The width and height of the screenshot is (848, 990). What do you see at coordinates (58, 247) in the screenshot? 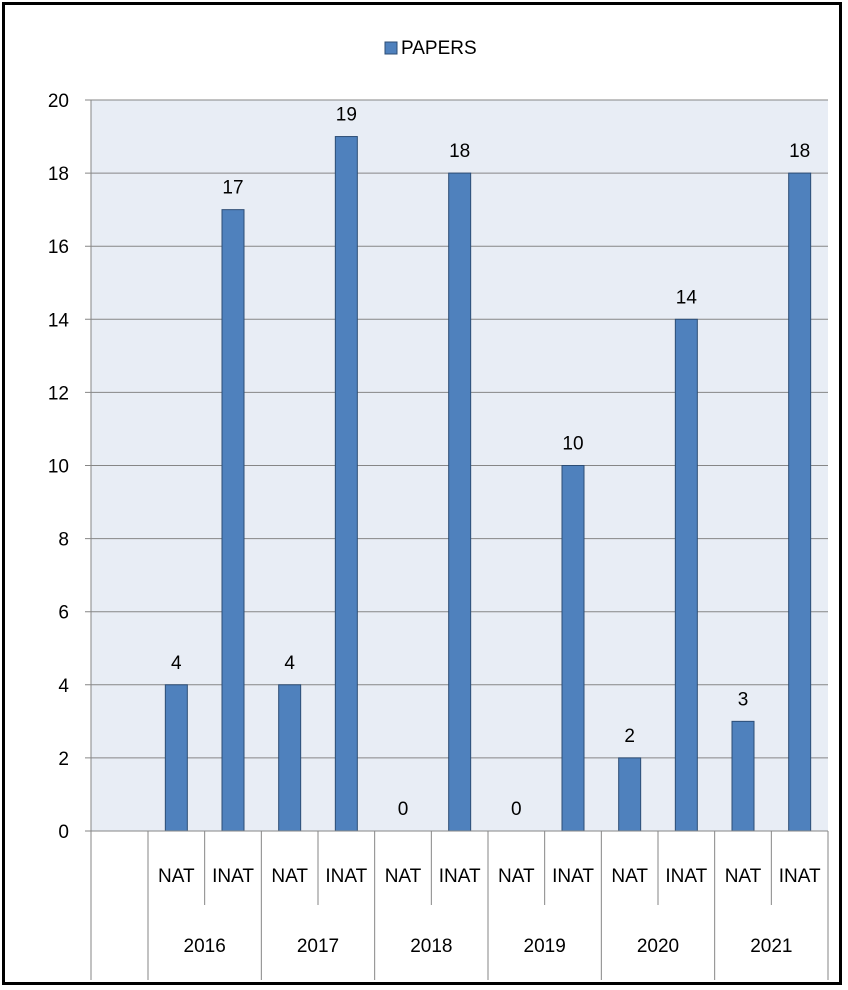
I see `y-tick-label: 16` at bounding box center [58, 247].